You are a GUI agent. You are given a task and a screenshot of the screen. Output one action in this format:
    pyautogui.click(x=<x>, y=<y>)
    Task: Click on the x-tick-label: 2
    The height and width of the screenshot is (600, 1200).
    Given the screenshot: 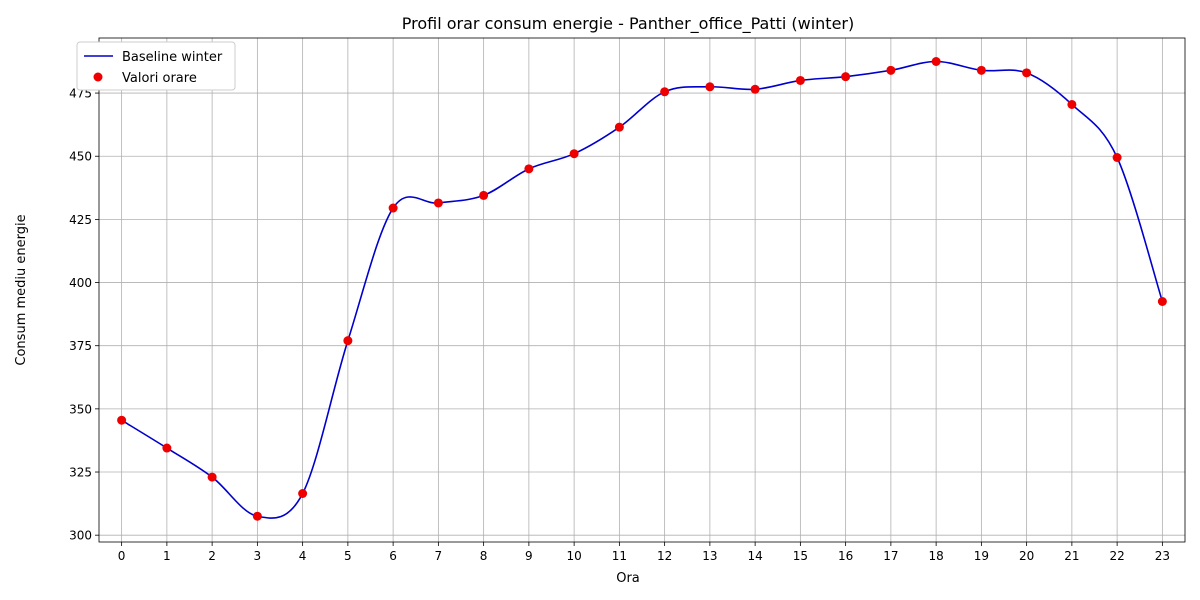 What is the action you would take?
    pyautogui.click(x=212, y=556)
    